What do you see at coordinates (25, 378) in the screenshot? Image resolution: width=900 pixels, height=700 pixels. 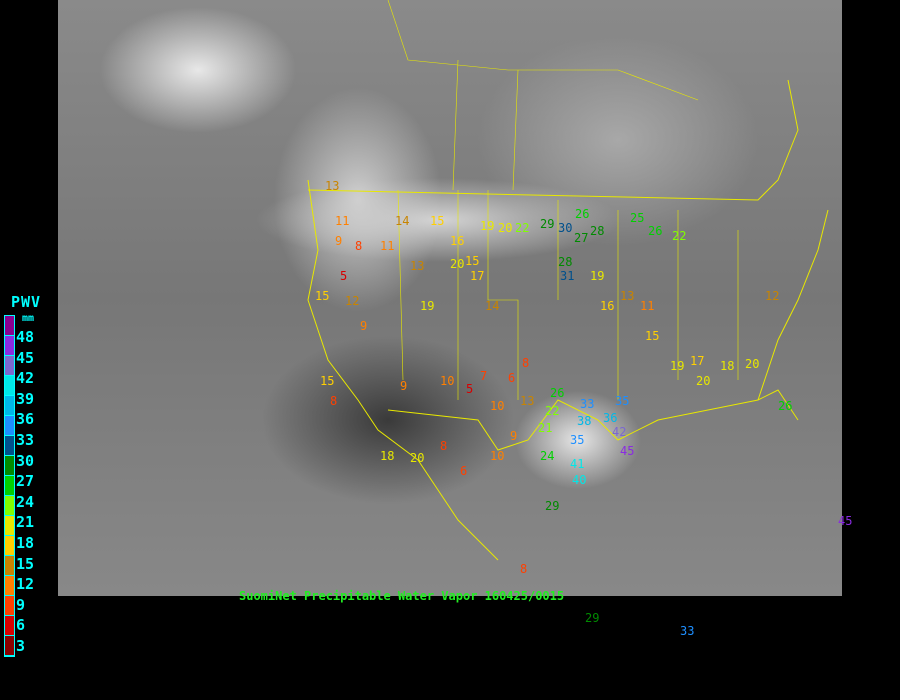 I see `legend-label: 42` at bounding box center [25, 378].